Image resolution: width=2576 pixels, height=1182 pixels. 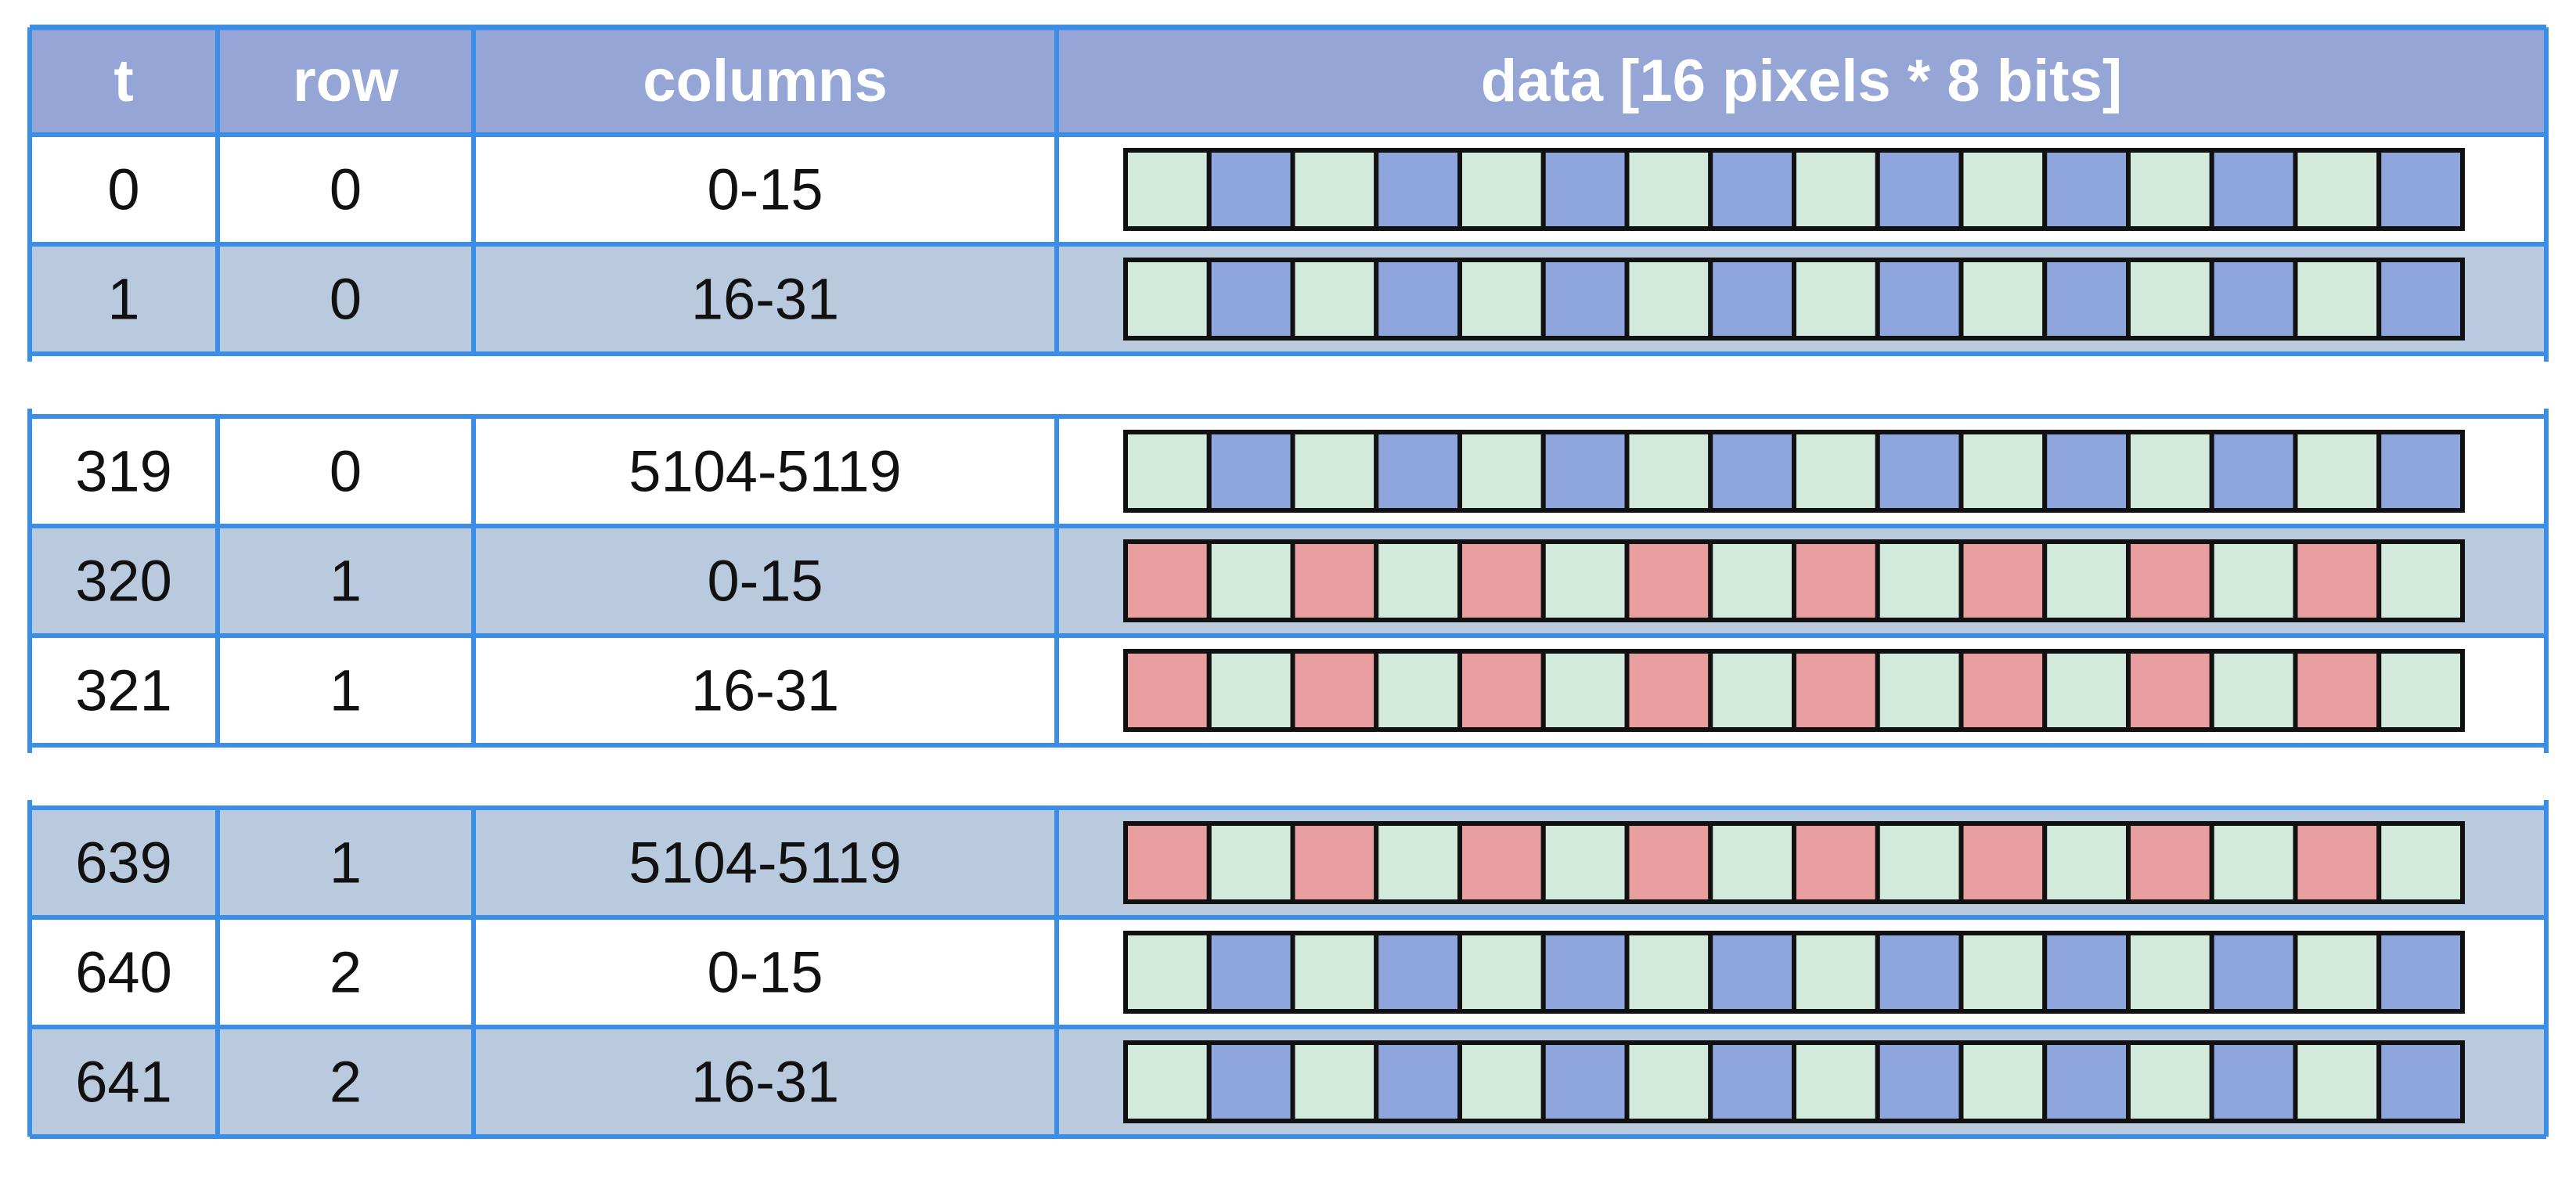 What do you see at coordinates (123, 582) in the screenshot?
I see `cell-t: 320` at bounding box center [123, 582].